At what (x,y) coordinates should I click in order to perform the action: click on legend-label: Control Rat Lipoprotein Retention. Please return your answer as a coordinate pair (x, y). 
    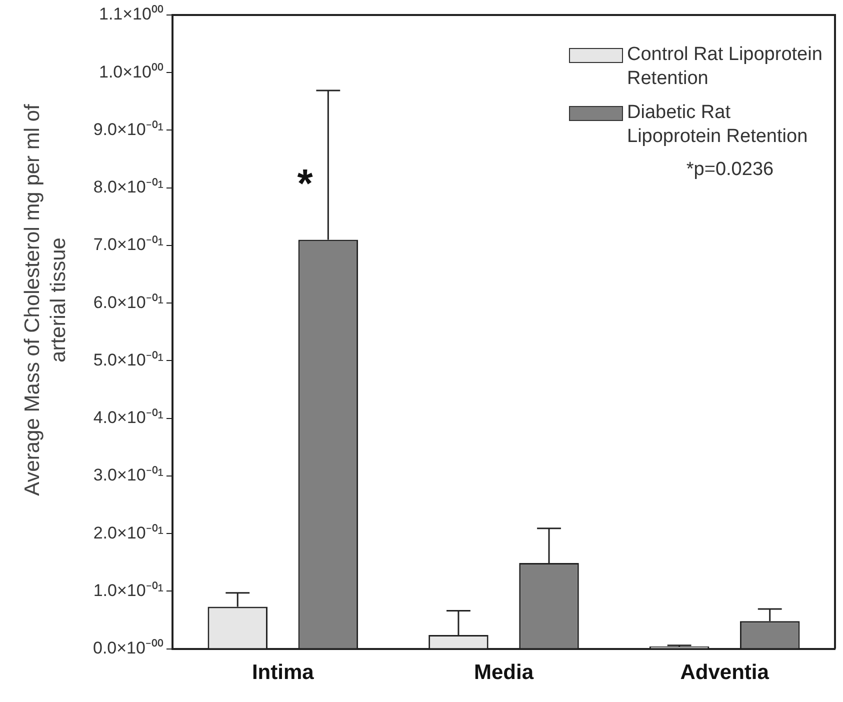
    Looking at the image, I should click on (725, 67).